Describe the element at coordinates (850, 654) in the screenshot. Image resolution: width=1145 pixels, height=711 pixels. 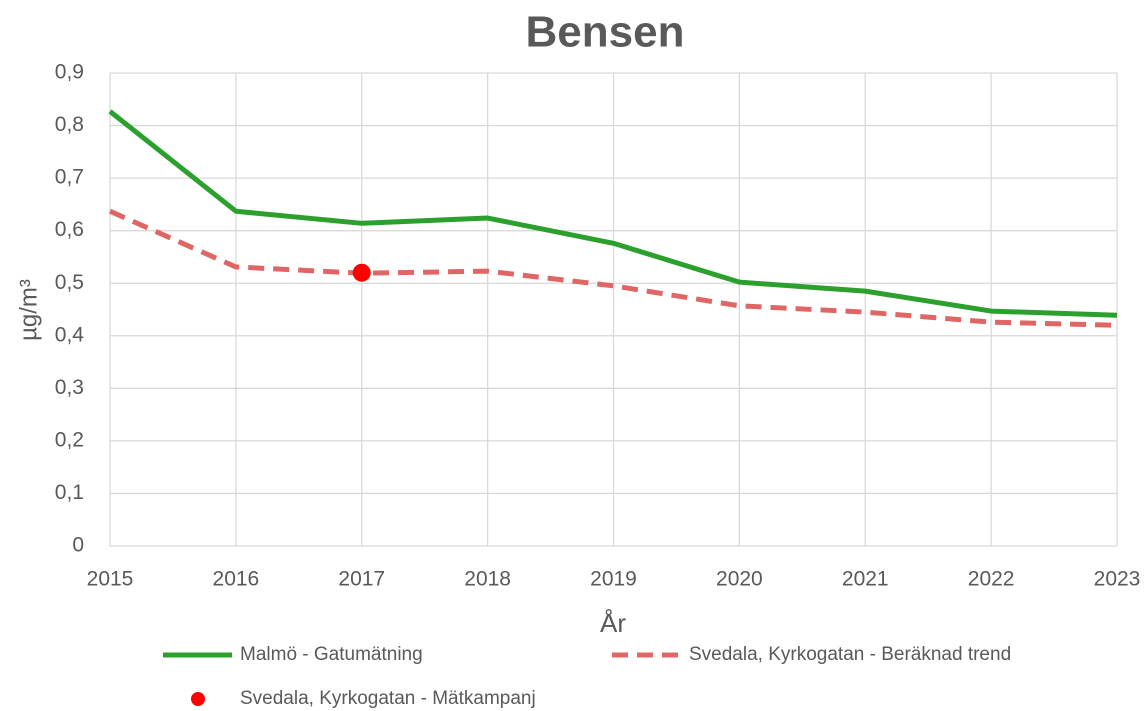
I see `legend-label: Svedala, Kyrkogatan - Beräknad trend` at that location.